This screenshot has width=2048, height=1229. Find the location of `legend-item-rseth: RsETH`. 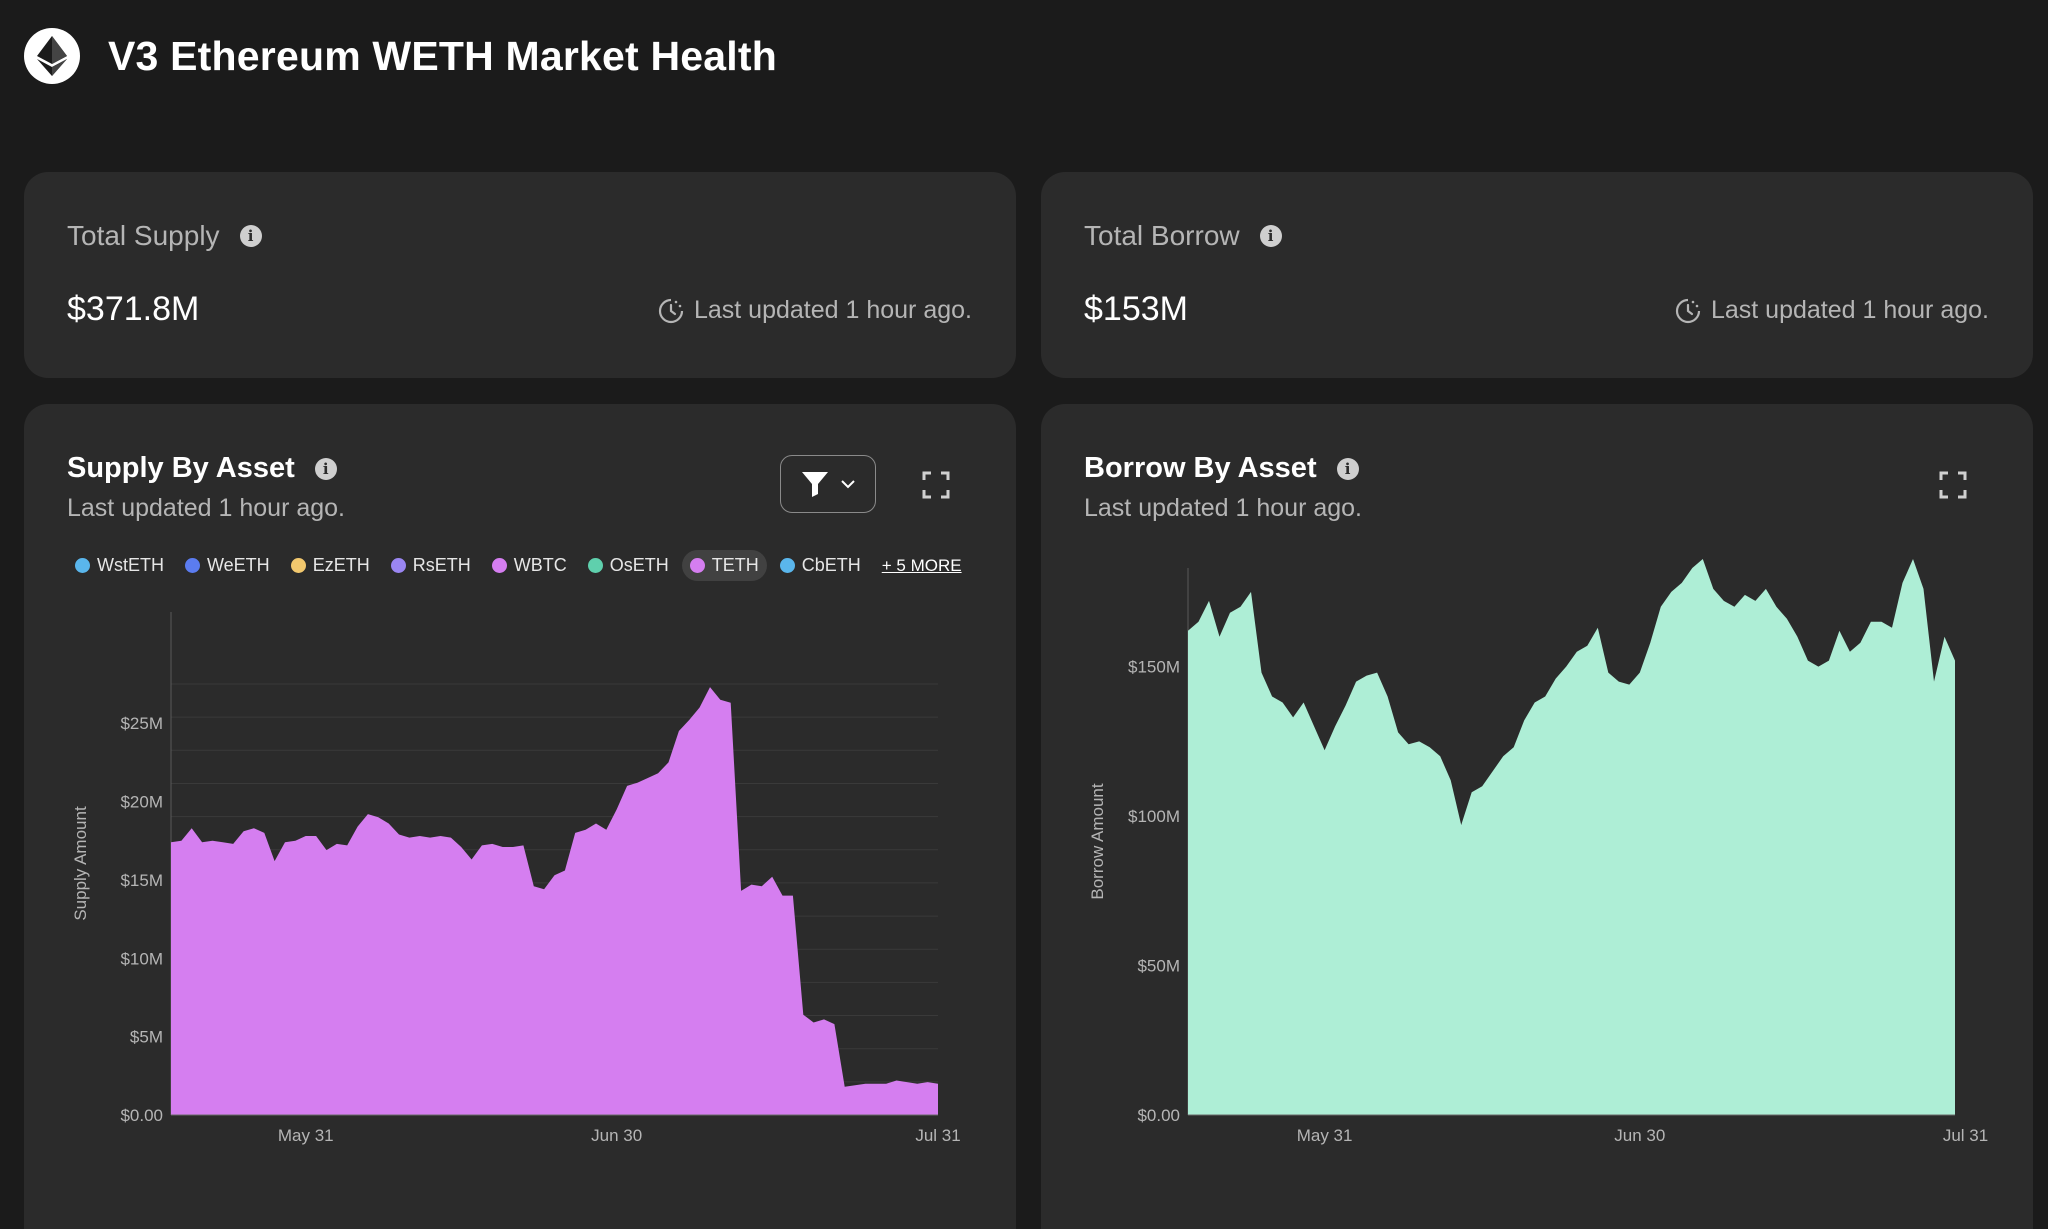

legend-item-rseth: RsETH is located at coordinates (431, 565).